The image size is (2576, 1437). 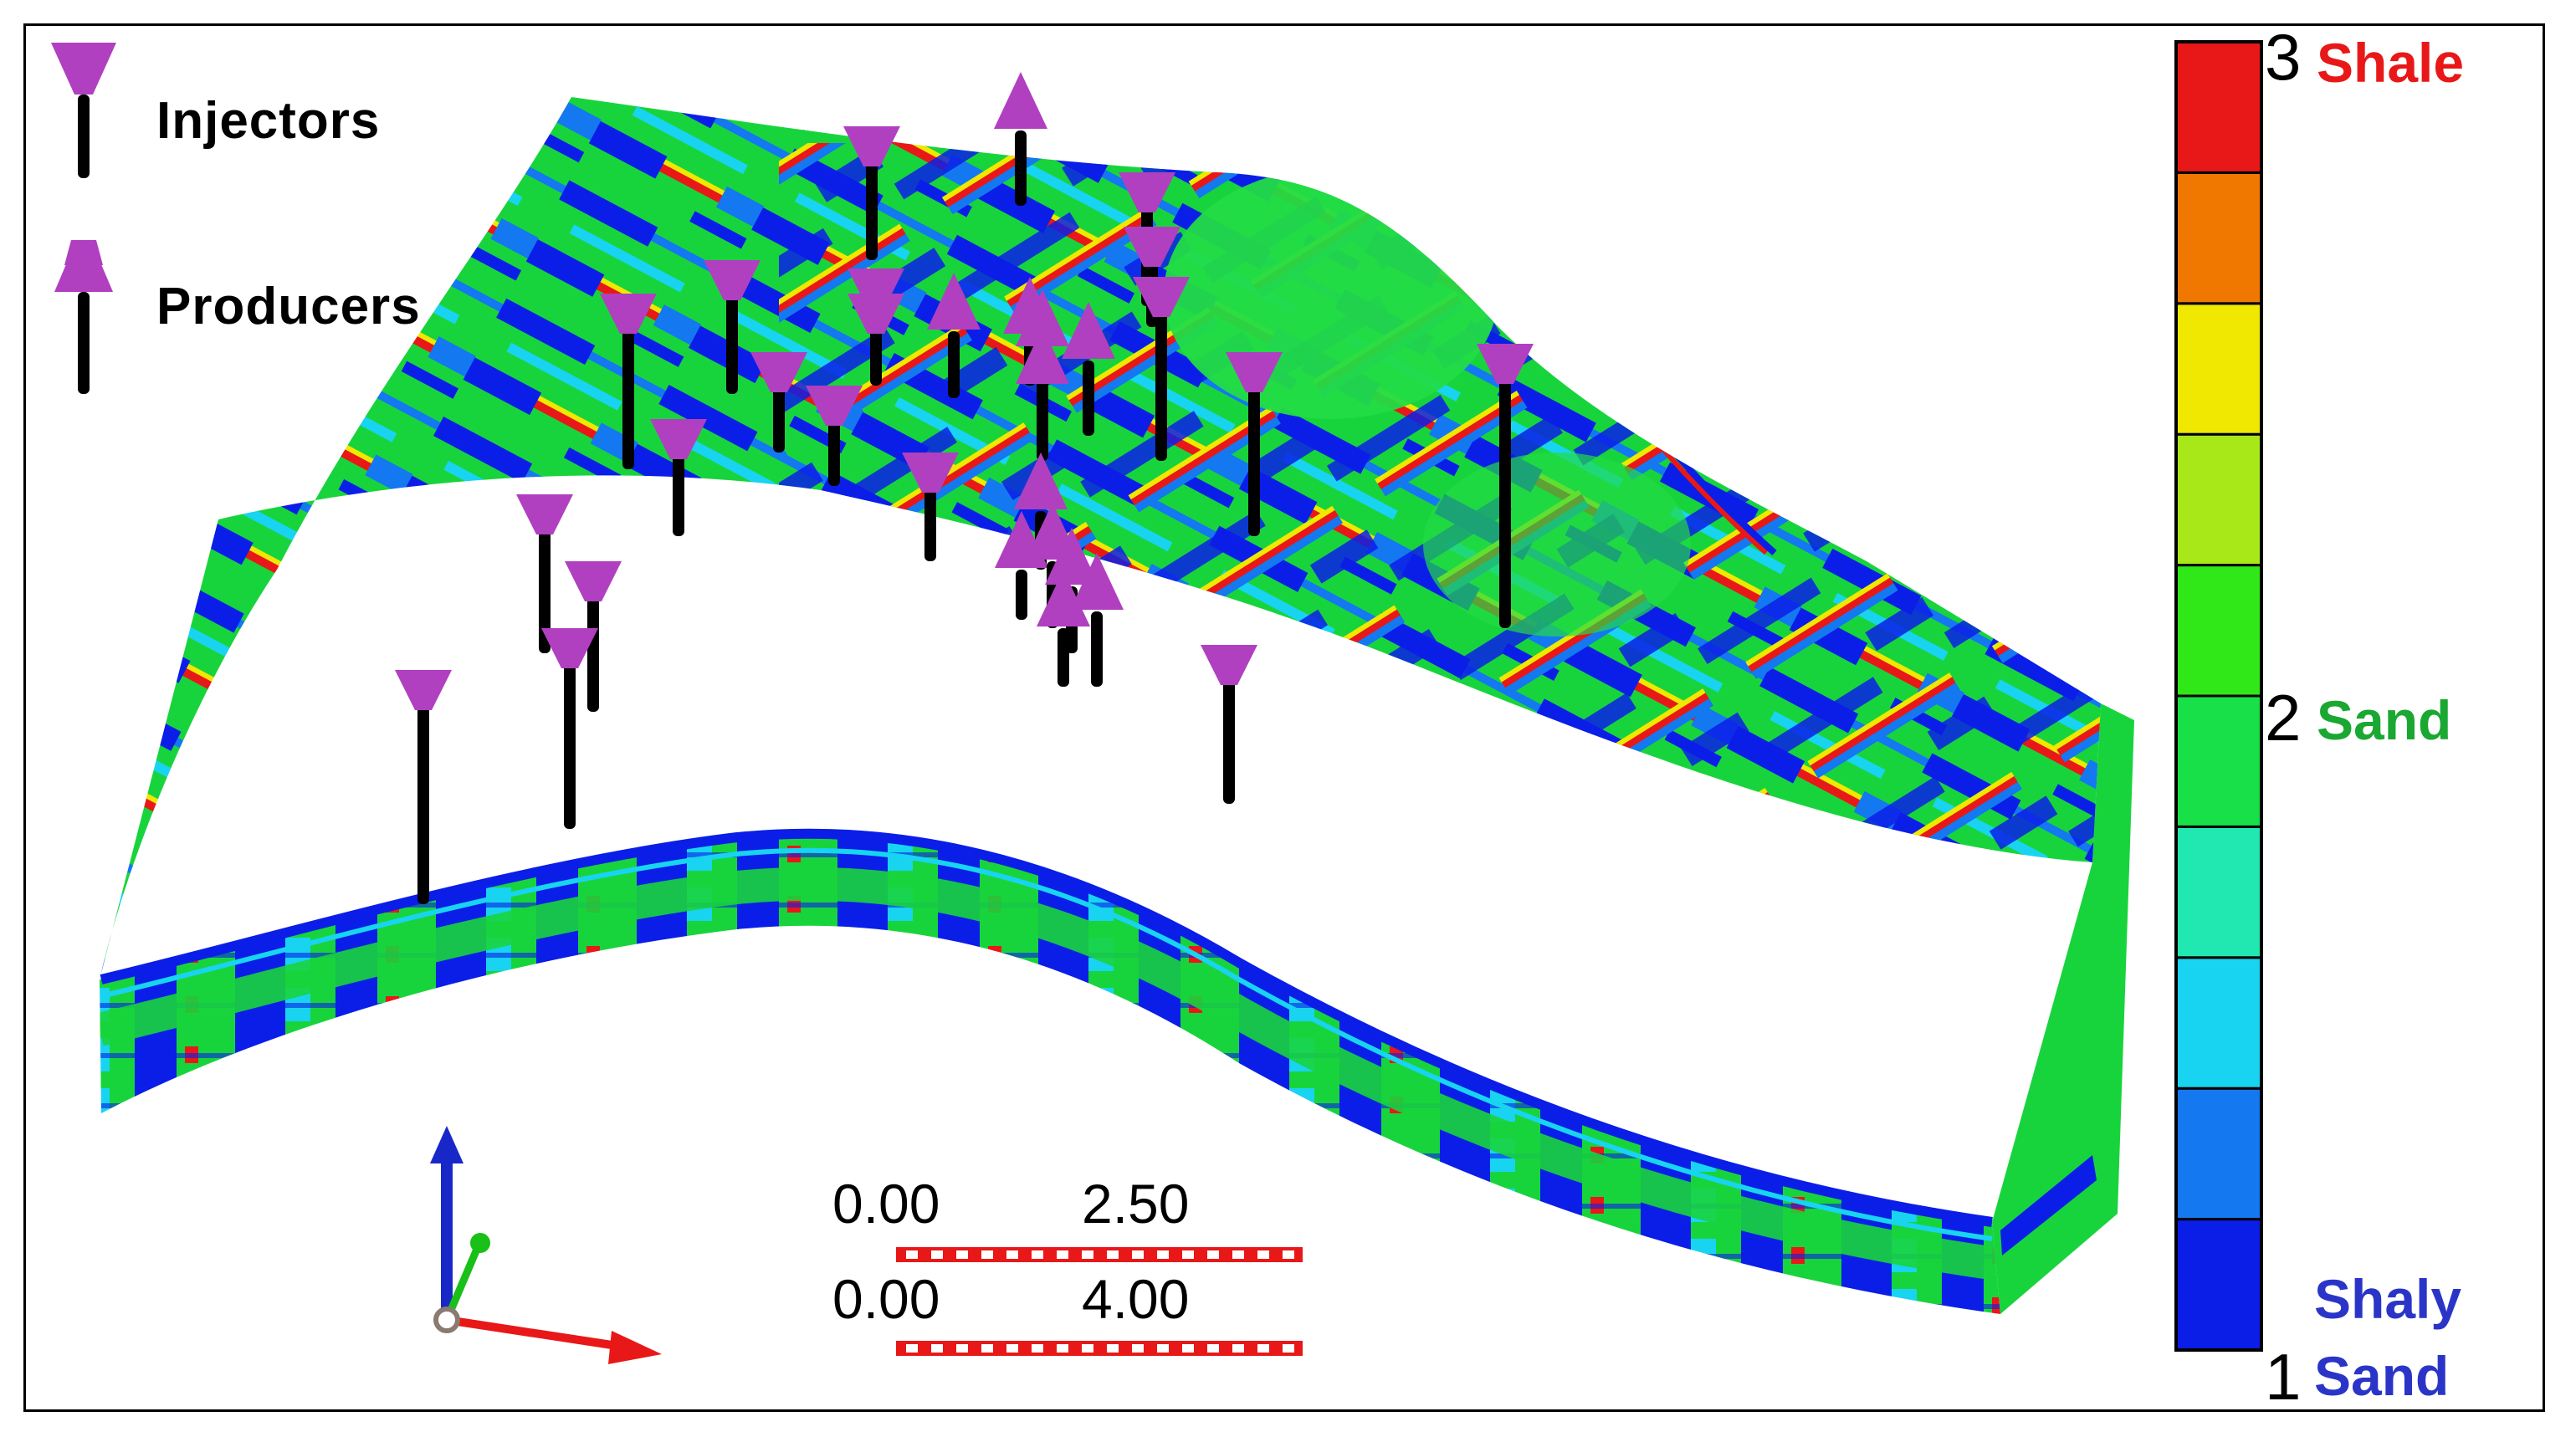 What do you see at coordinates (546, 1245) in the screenshot?
I see `axes-triad` at bounding box center [546, 1245].